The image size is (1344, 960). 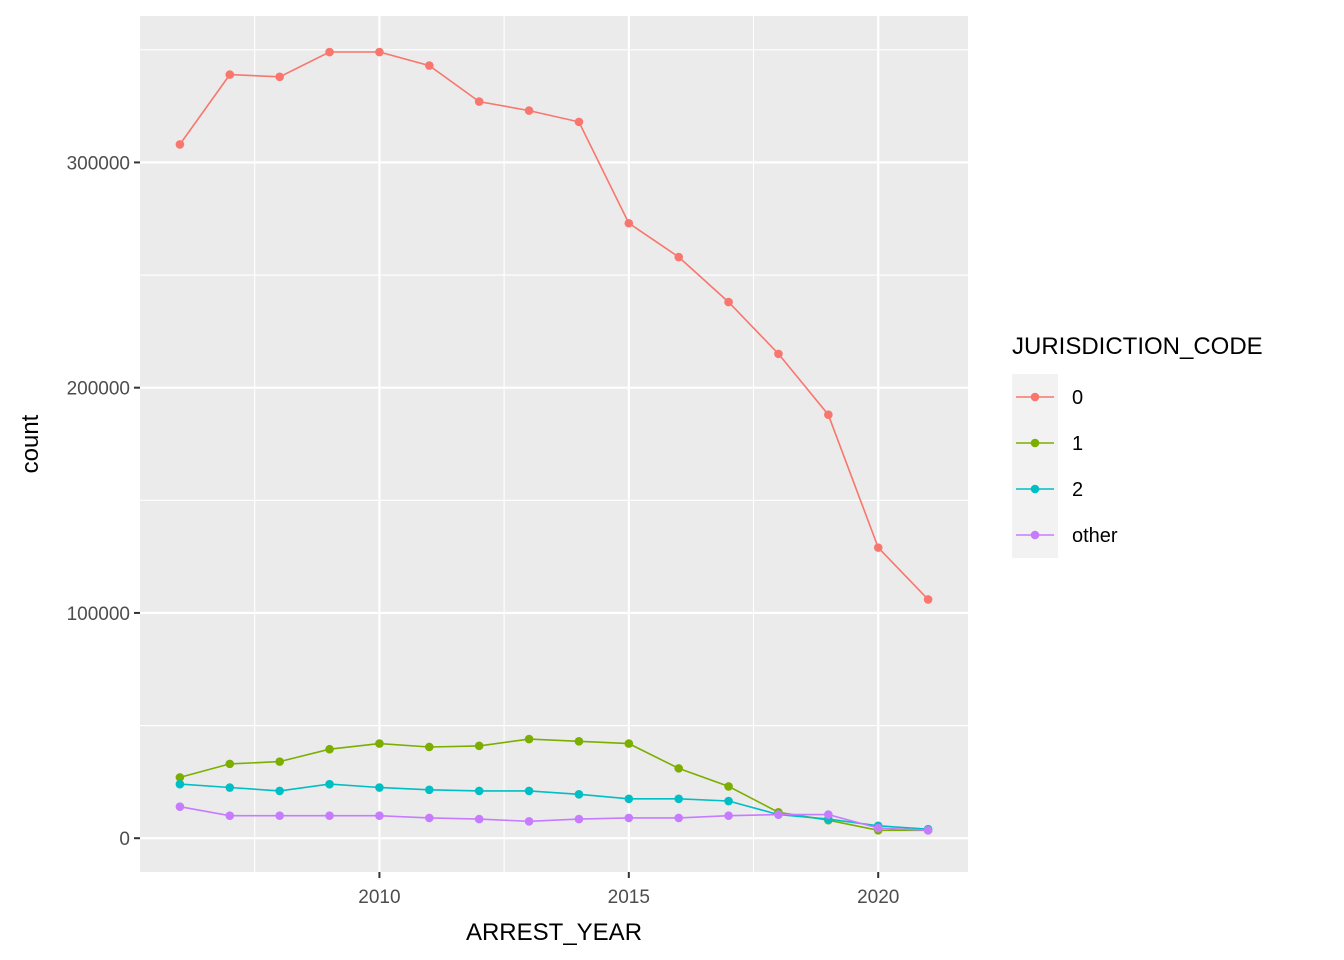 I want to click on y-tick-label: 100000, so click(x=98, y=614).